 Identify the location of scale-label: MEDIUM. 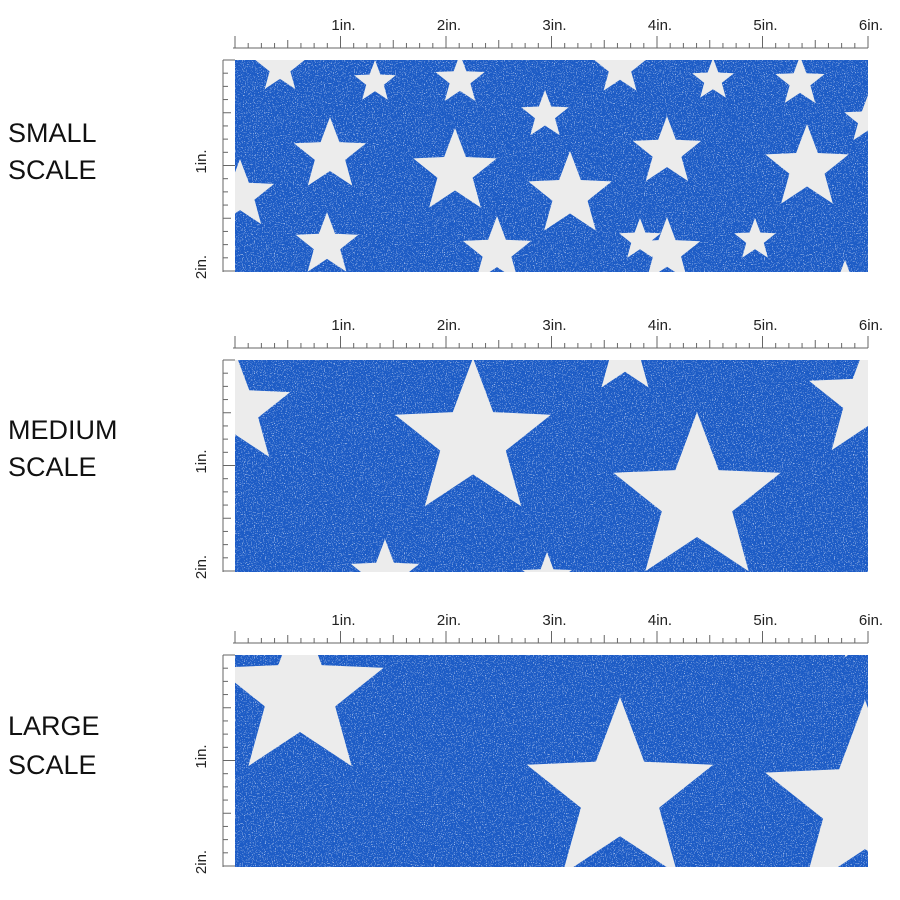
(63, 430).